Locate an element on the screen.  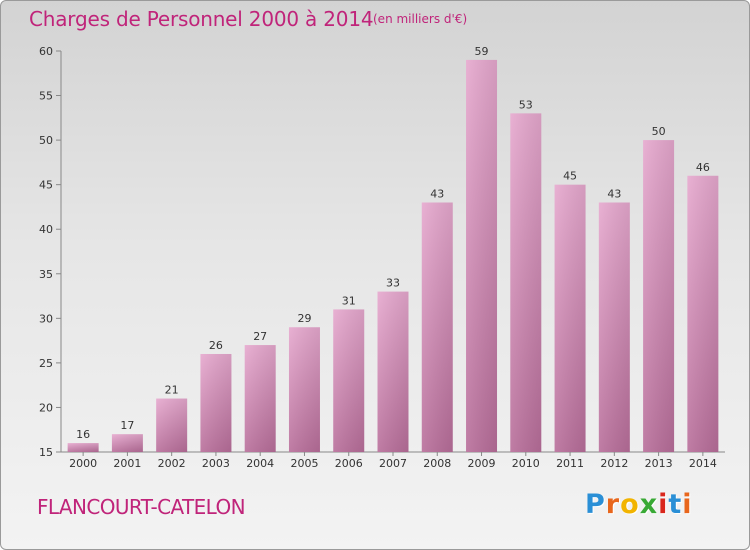
y-tick-label: 60 is located at coordinates (46, 51).